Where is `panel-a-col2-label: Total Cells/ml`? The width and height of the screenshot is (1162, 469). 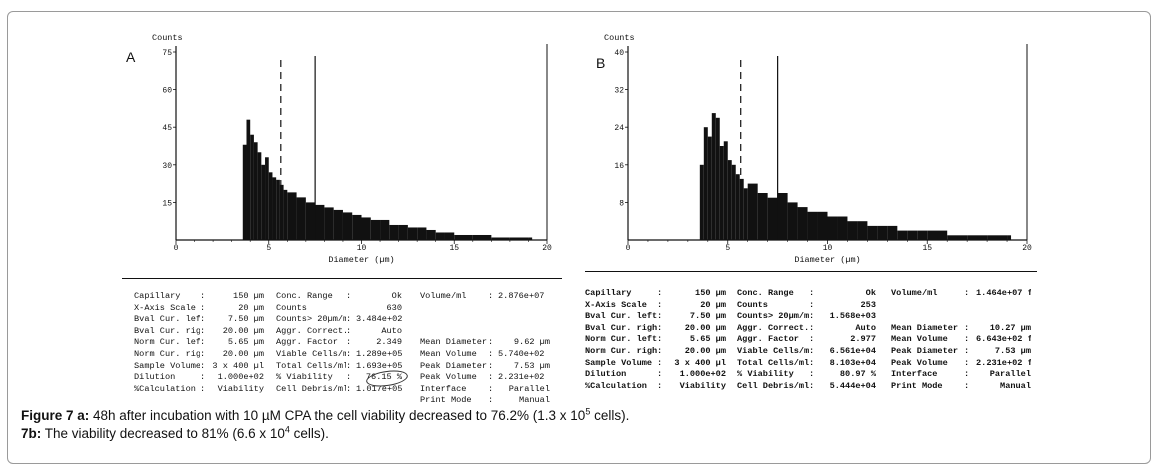
panel-a-col2-label: Total Cells/ml is located at coordinates (311, 365).